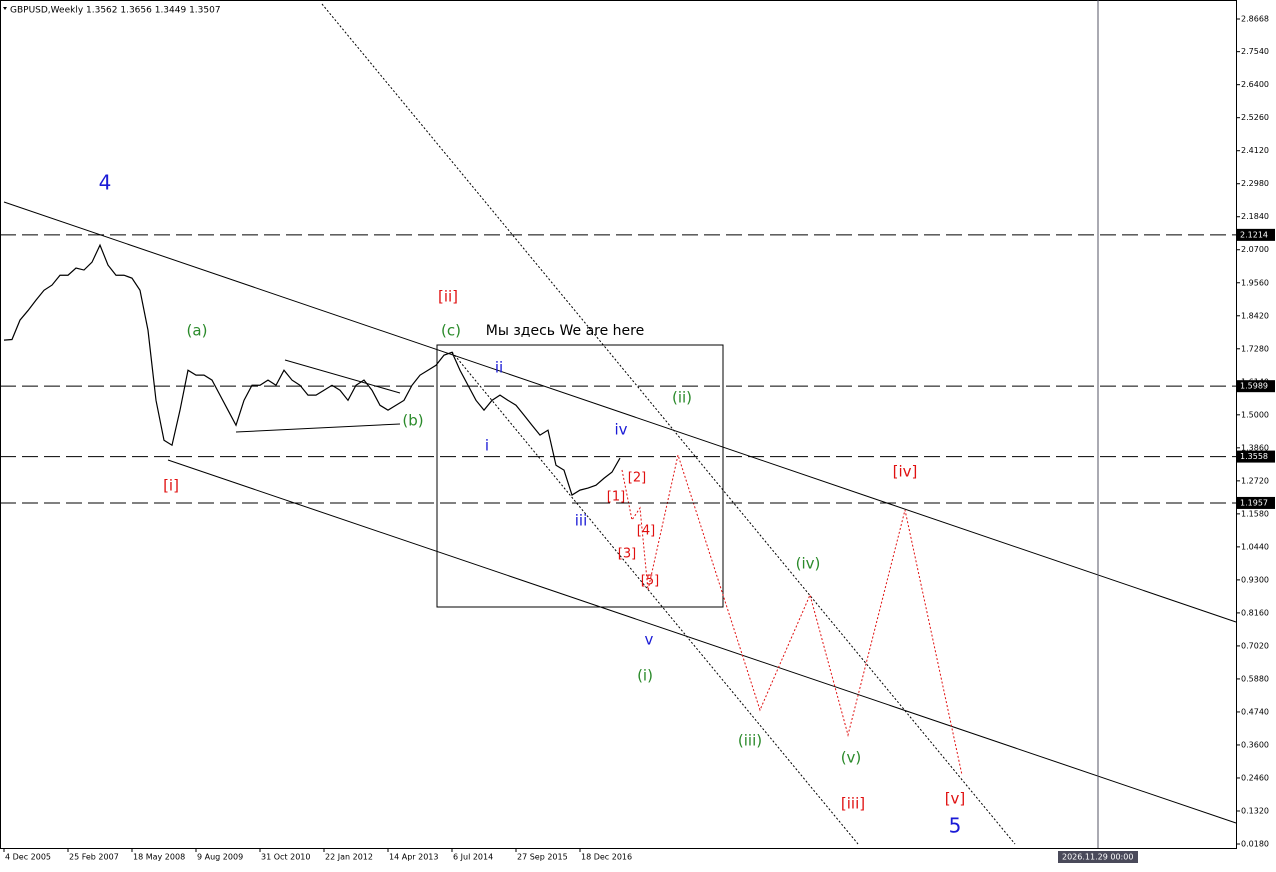  I want to click on wave-label: (c), so click(451, 331).